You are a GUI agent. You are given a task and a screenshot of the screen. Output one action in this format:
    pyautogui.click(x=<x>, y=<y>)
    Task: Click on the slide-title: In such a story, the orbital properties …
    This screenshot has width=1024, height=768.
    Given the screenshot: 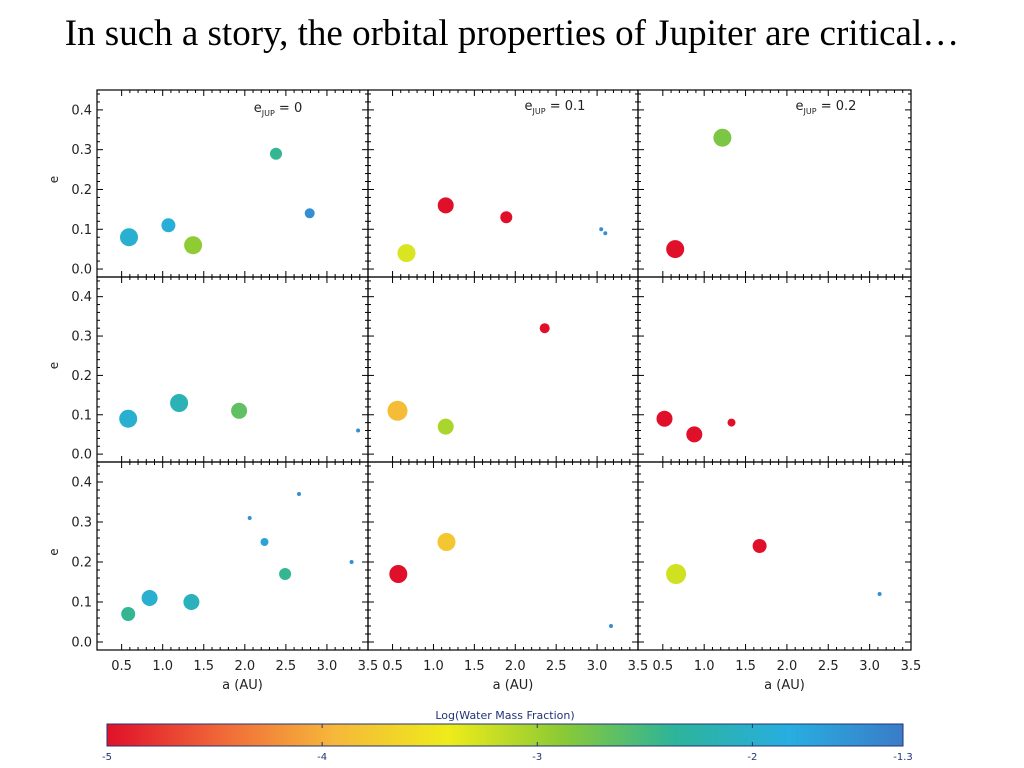 What is the action you would take?
    pyautogui.click(x=512, y=33)
    